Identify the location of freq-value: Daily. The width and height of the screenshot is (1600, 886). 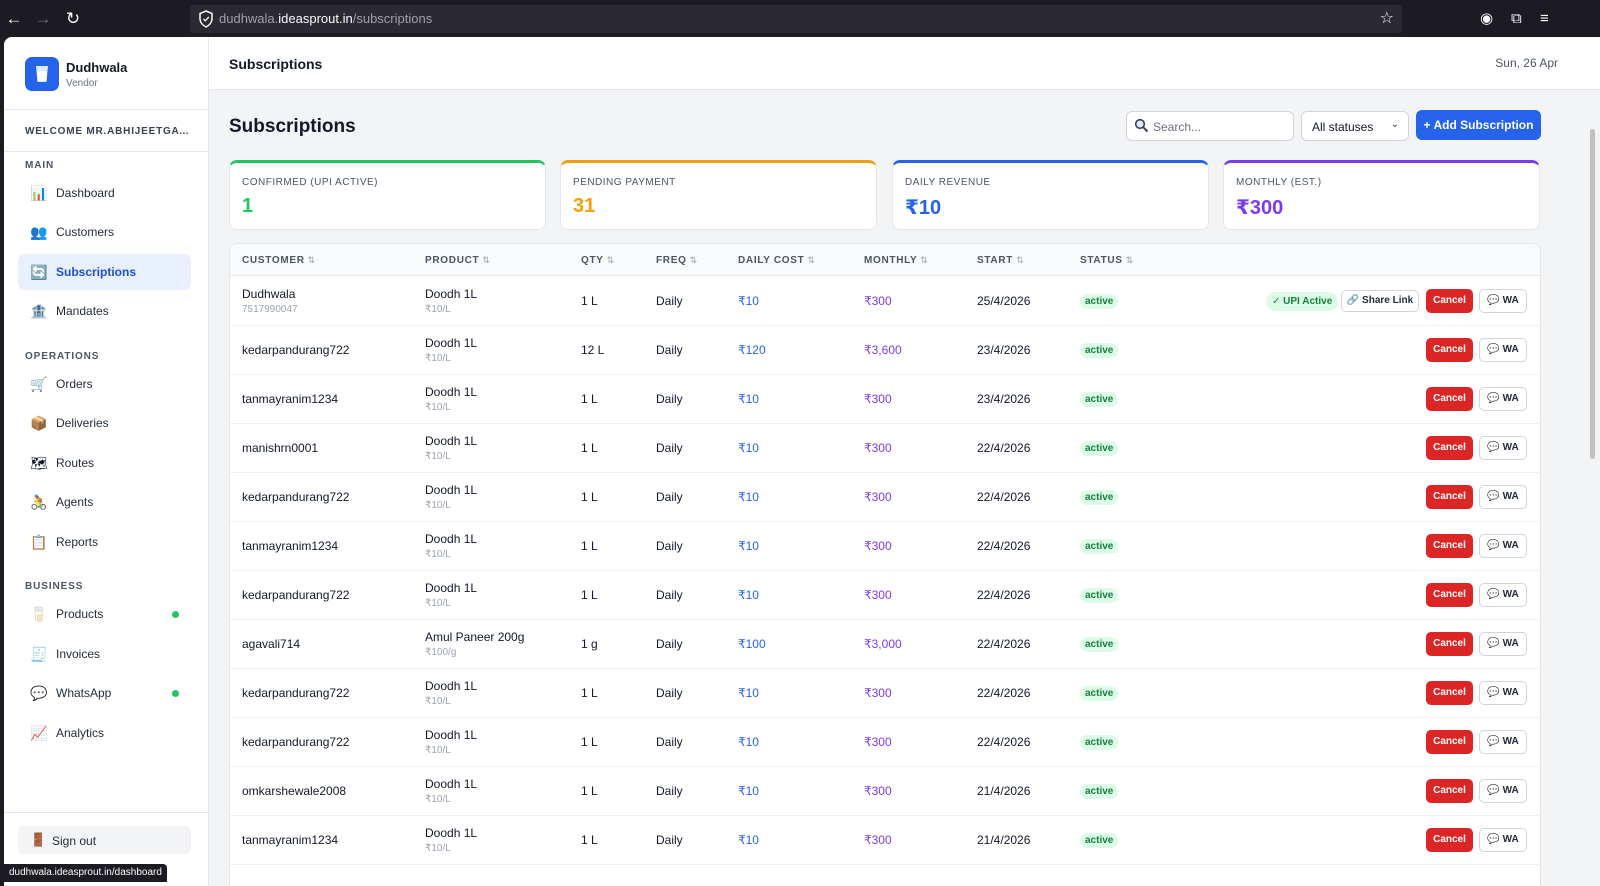
(669, 497).